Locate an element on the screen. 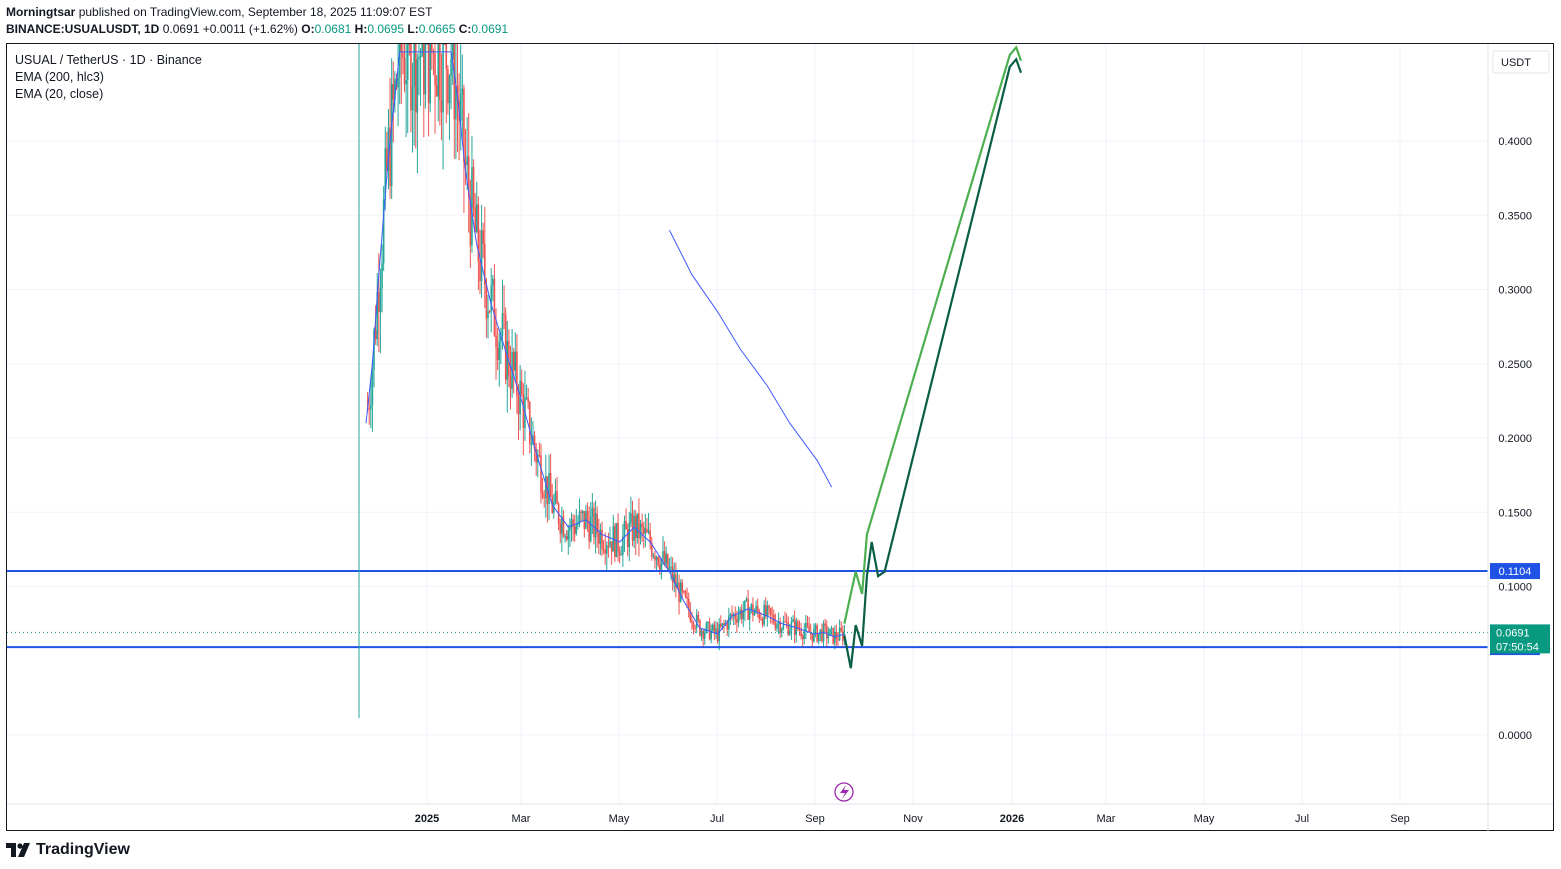 Image resolution: width=1561 pixels, height=869 pixels. brand-name: TradingView is located at coordinates (83, 849).